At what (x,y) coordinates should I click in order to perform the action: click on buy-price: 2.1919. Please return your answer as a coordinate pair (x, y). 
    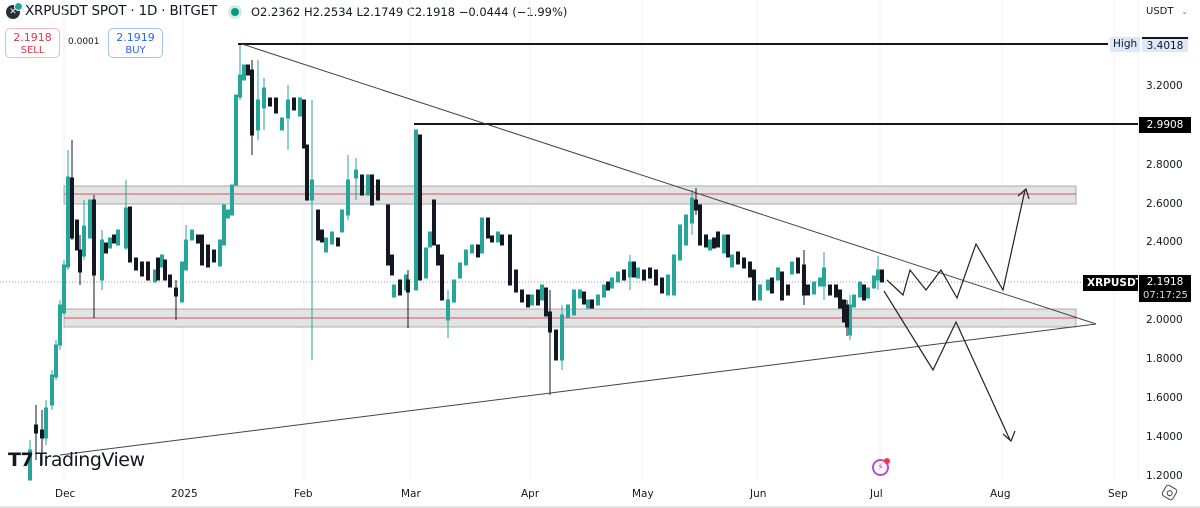
    Looking at the image, I should click on (135, 37).